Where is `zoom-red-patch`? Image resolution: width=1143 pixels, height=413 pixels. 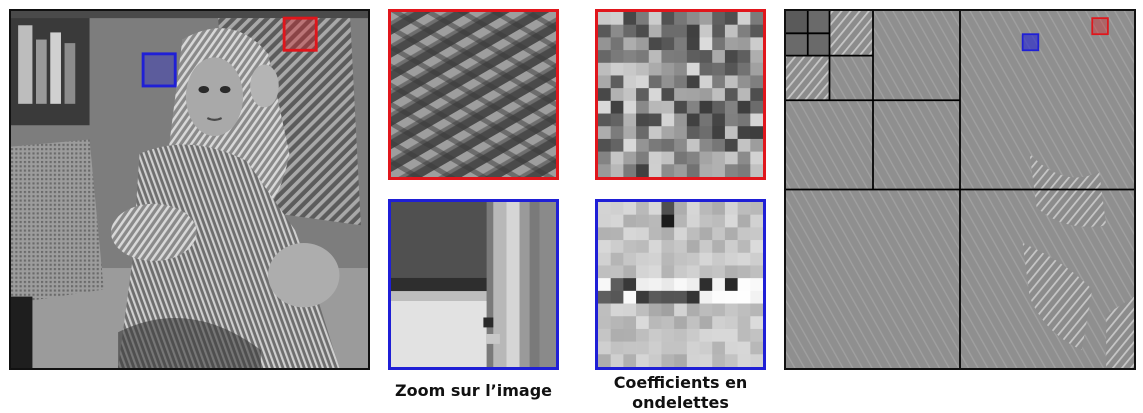 zoom-red-patch is located at coordinates (473, 94).